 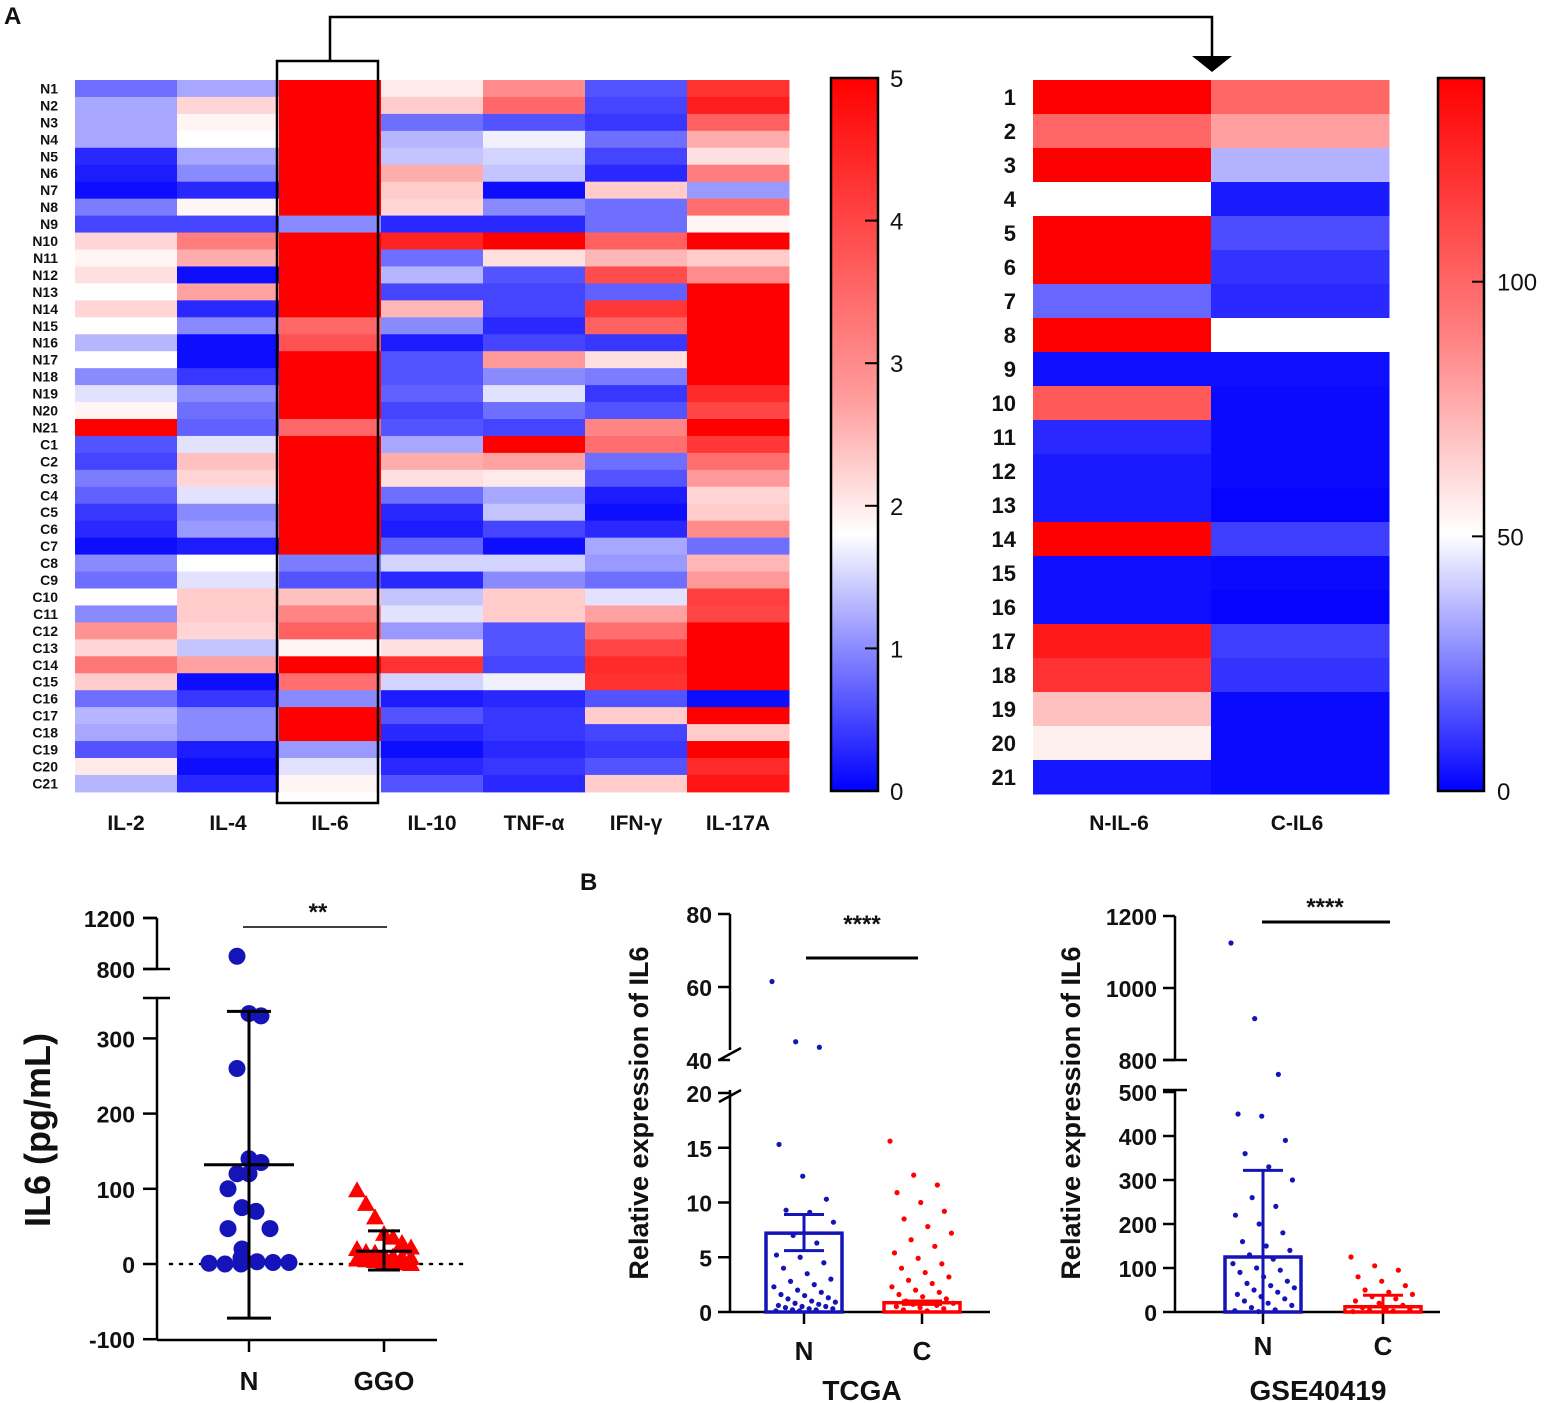 What do you see at coordinates (384, 1381) in the screenshot?
I see `x-label-ggo: GGO` at bounding box center [384, 1381].